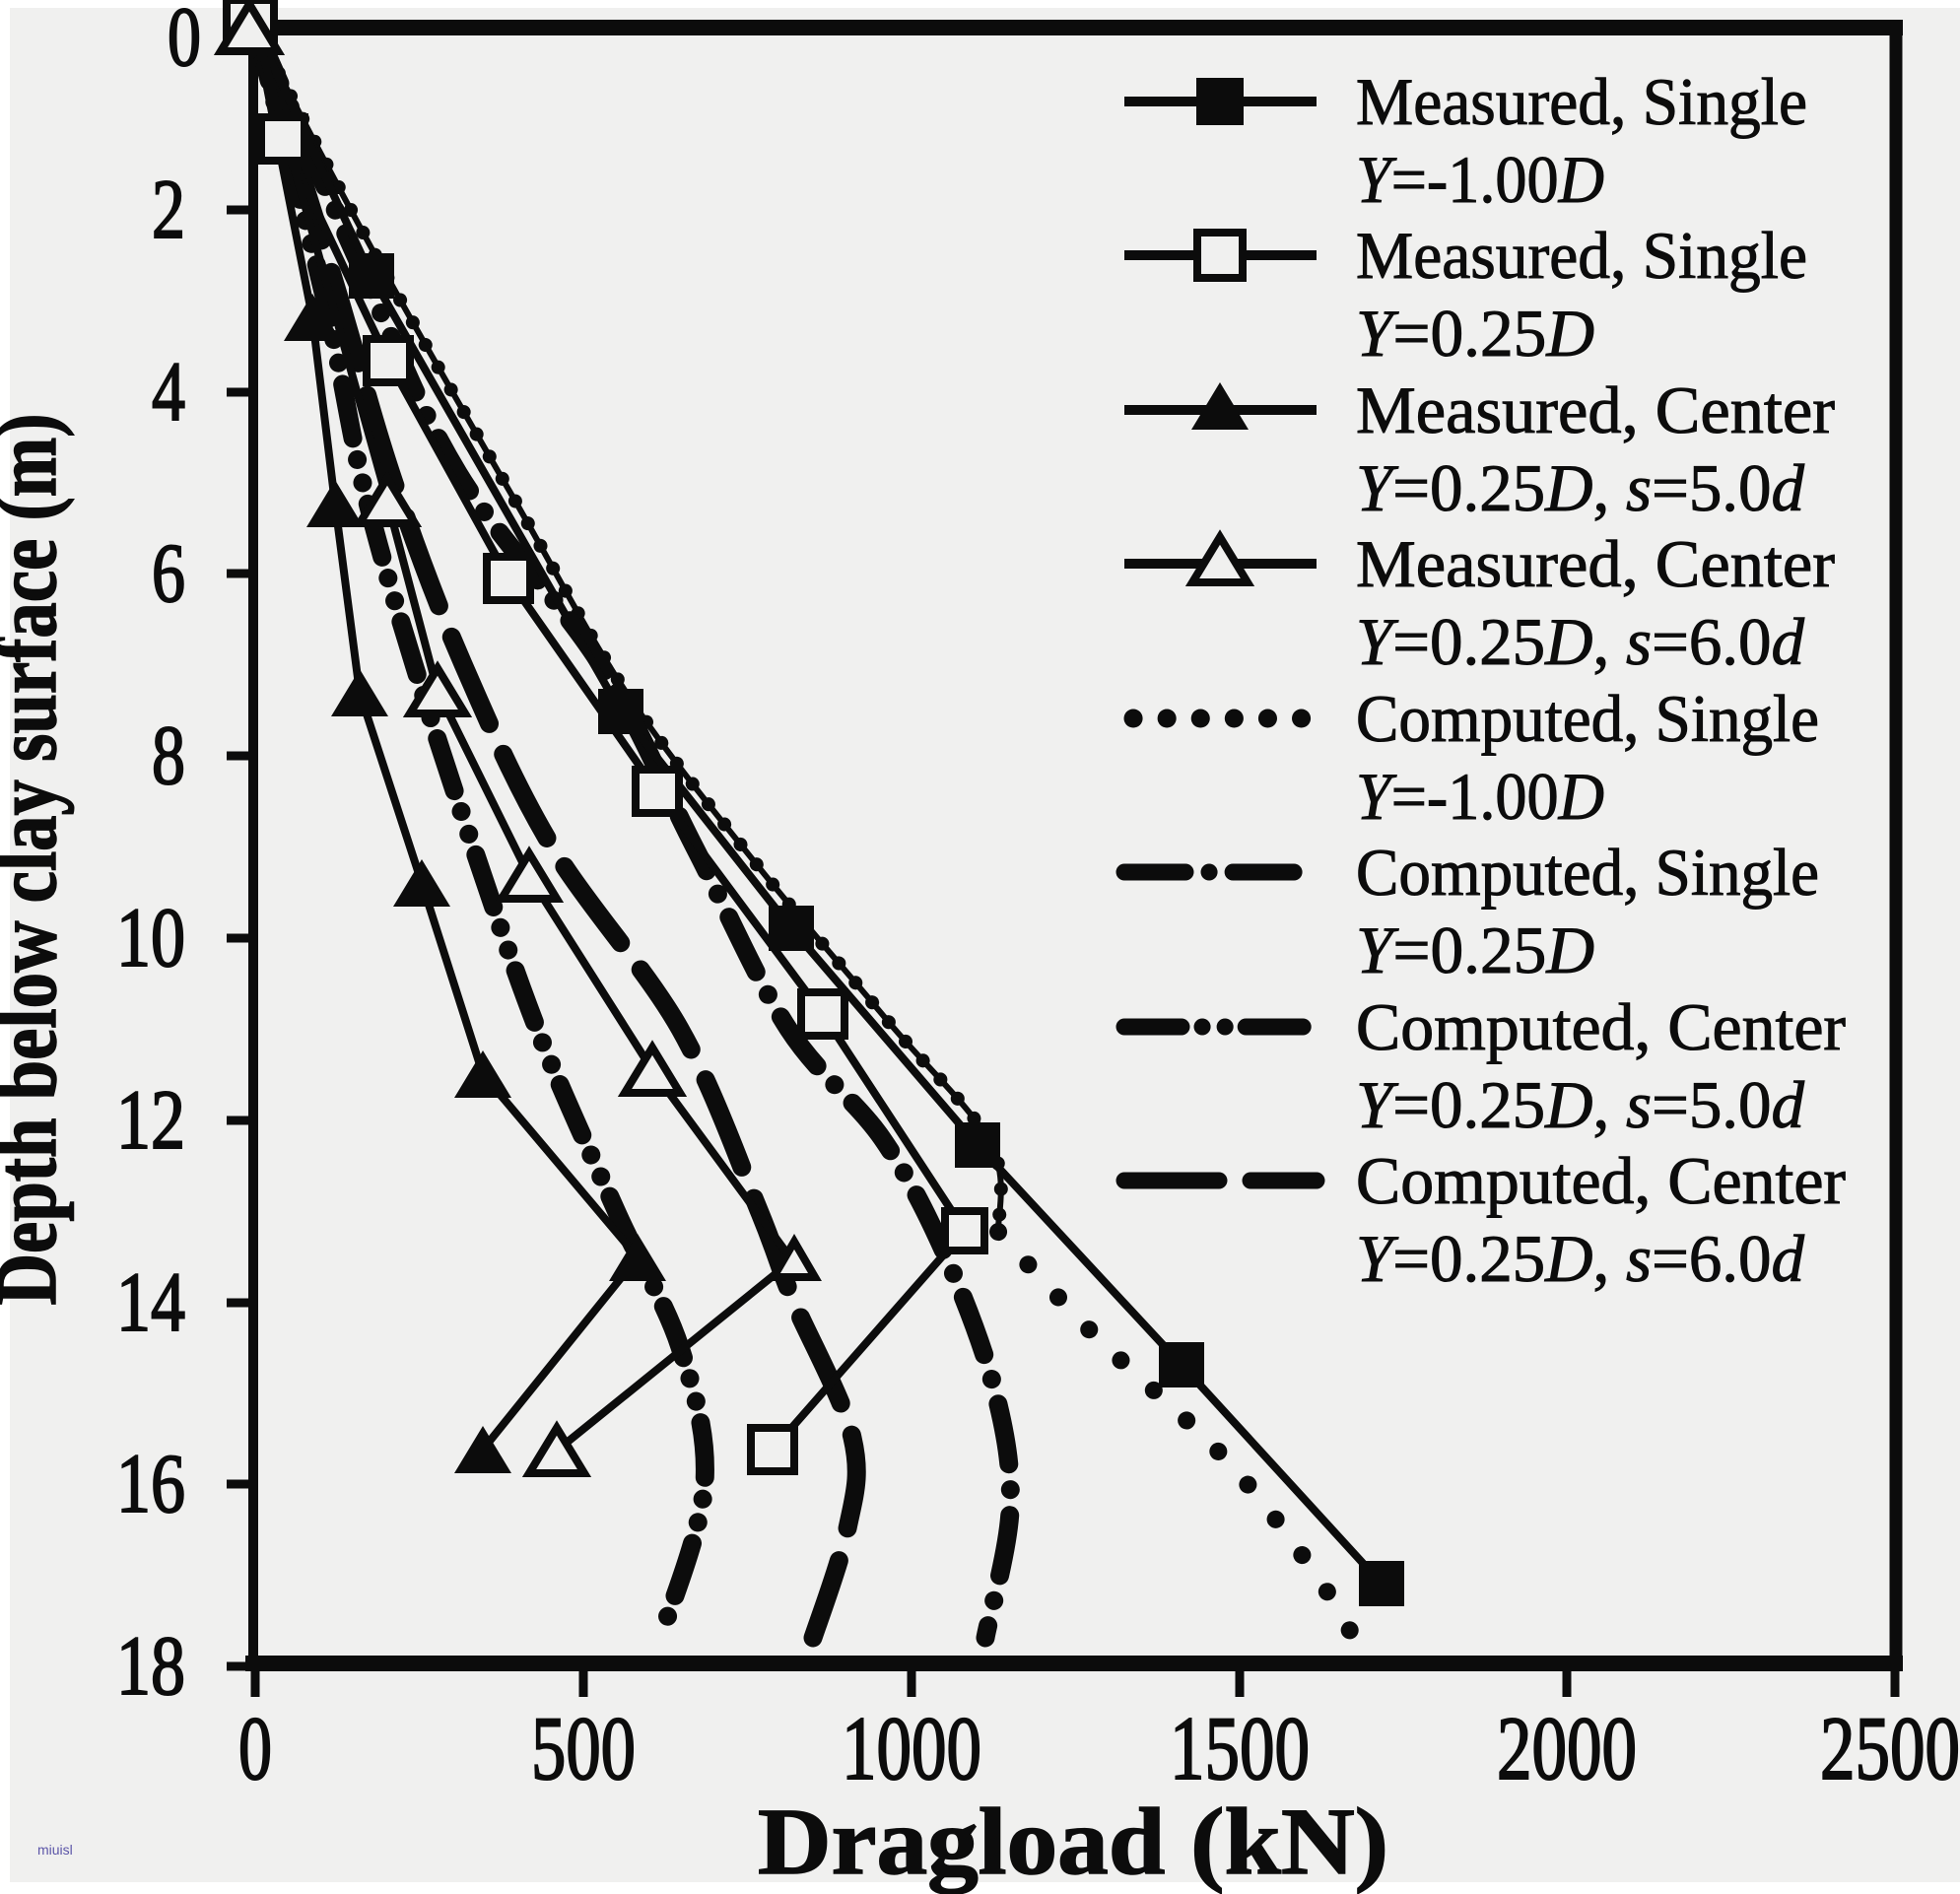 Image resolution: width=1960 pixels, height=1894 pixels. What do you see at coordinates (168, 572) in the screenshot?
I see `svg-text: 6` at bounding box center [168, 572].